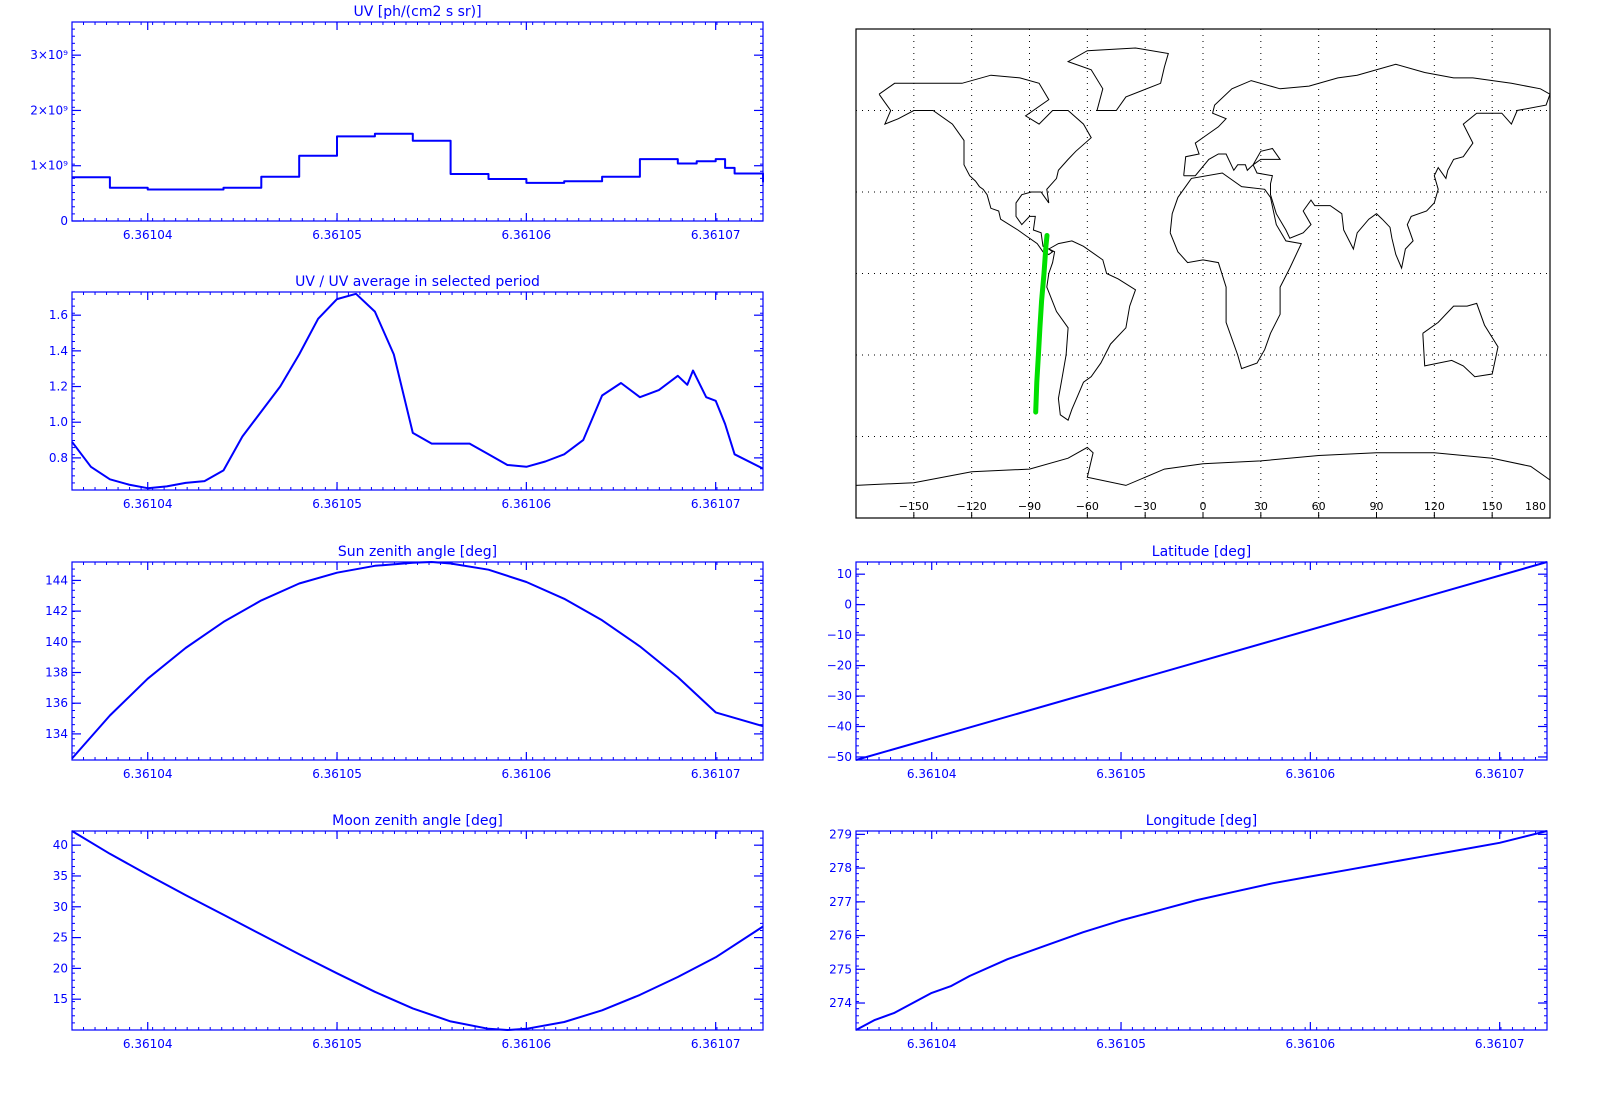 The width and height of the screenshot is (1600, 1100). Describe the element at coordinates (49, 55) in the screenshot. I see `y-tick-label: 3×10⁹` at that location.